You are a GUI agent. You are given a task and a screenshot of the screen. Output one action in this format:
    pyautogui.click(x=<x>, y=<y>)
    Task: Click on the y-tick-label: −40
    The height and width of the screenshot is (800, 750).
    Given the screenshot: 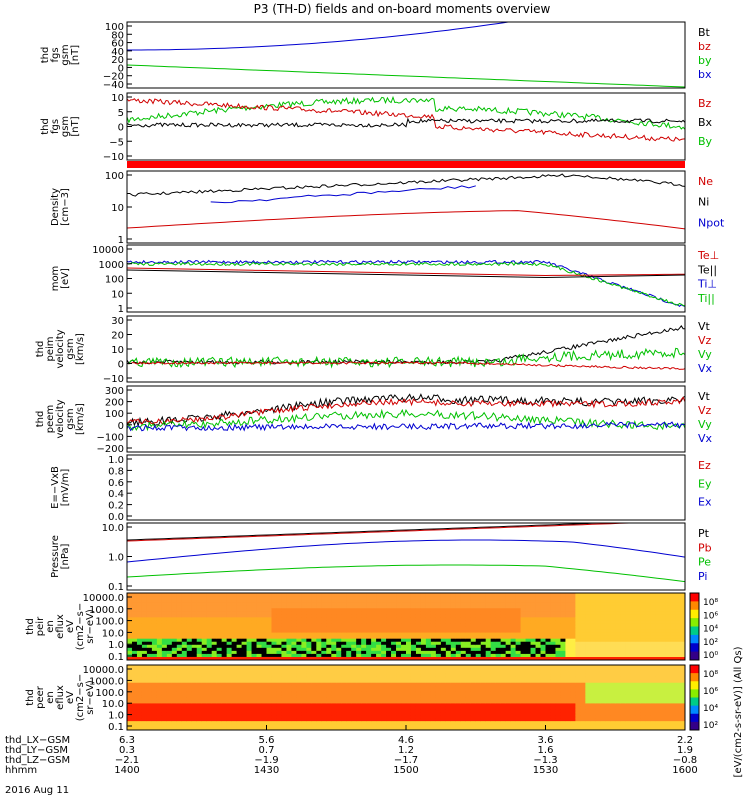 What is the action you would take?
    pyautogui.click(x=113, y=85)
    